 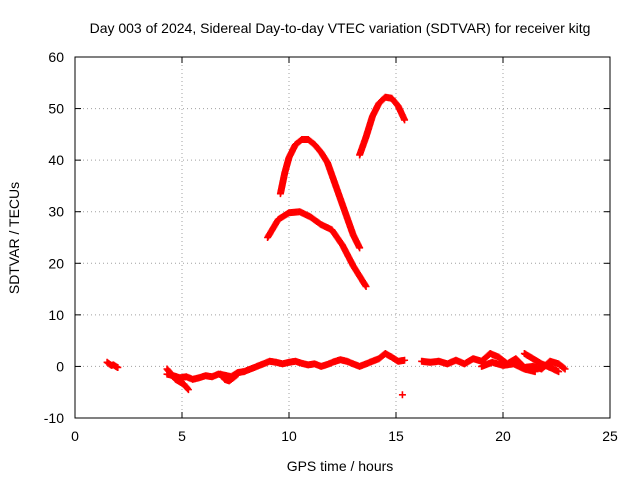 What do you see at coordinates (60, 366) in the screenshot?
I see `y-tick-label: 0` at bounding box center [60, 366].